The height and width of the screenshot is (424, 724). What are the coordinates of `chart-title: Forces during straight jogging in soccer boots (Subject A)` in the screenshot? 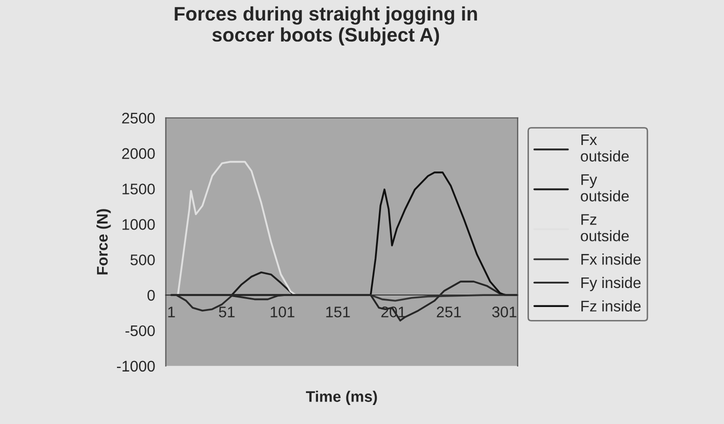 It's located at (325, 26).